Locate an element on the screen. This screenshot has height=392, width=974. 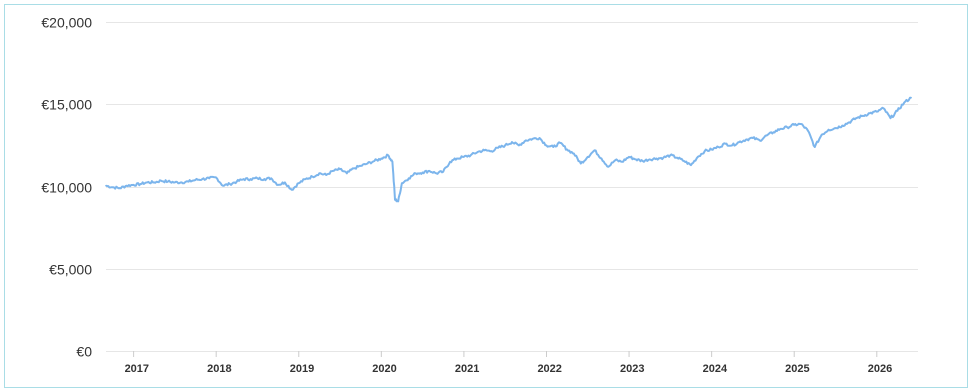
x-tick-label: 2024 is located at coordinates (715, 369).